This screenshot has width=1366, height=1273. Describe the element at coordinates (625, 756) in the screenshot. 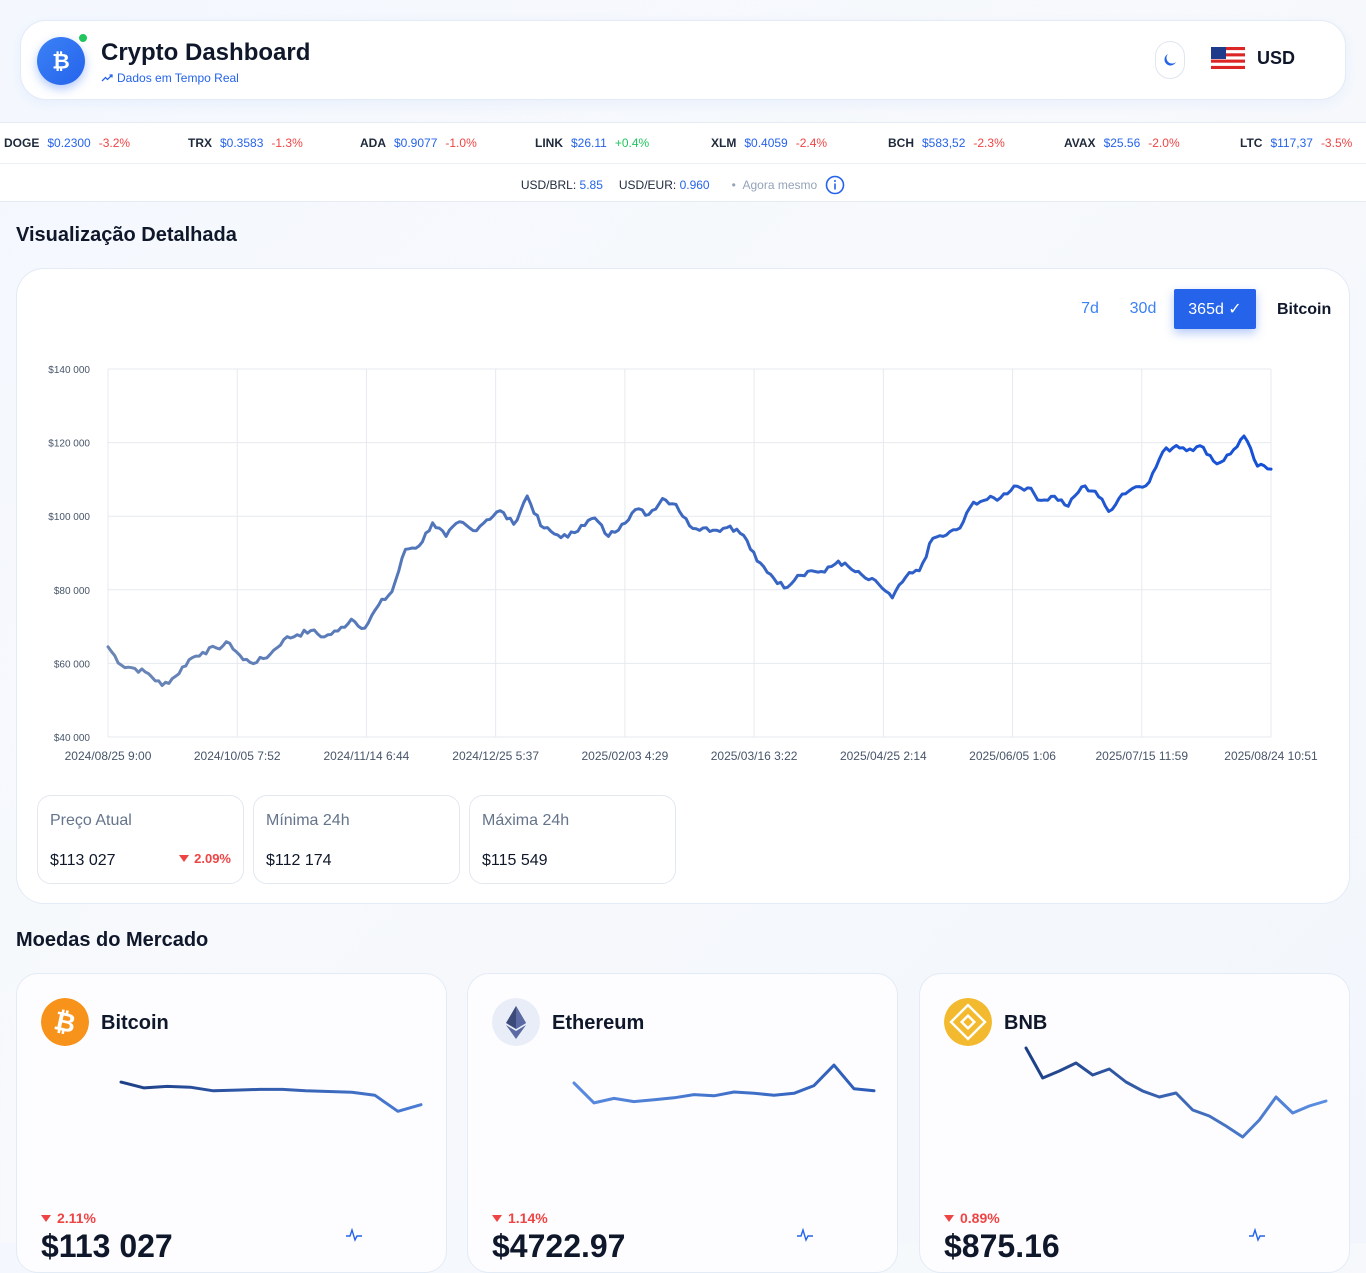

I see `x-tick-label: 2025/02/03 4:29` at that location.